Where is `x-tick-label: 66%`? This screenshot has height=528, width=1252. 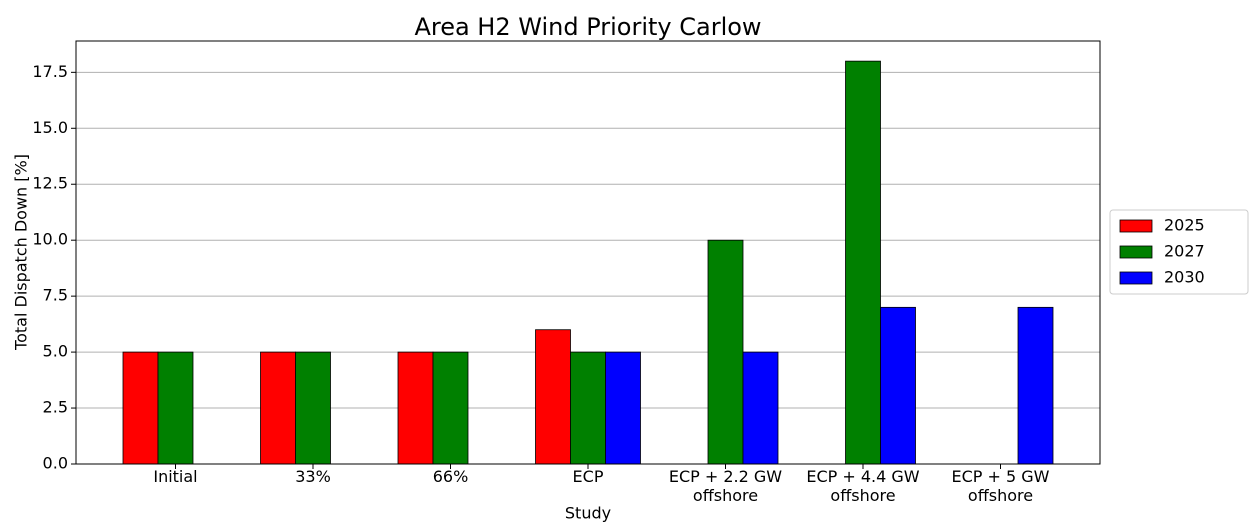 x-tick-label: 66% is located at coordinates (451, 476).